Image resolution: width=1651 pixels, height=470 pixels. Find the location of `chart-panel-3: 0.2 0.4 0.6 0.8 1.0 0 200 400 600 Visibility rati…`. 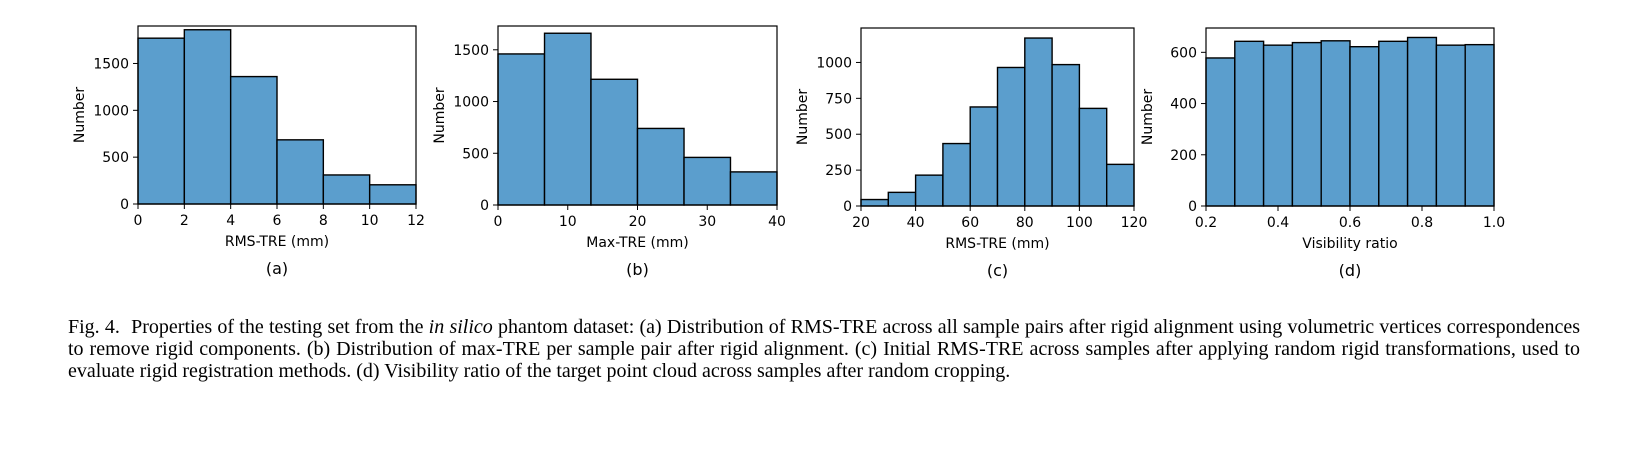

chart-panel-3: 0.2 0.4 0.6 0.8 1.0 0 200 400 600 Visibility rati… is located at coordinates (1322, 153).